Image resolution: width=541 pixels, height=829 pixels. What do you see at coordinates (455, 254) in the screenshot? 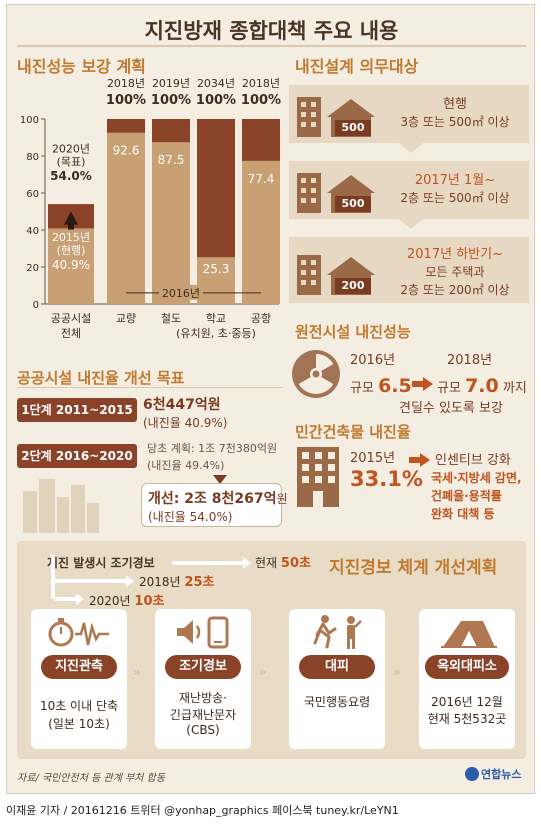
I see `design-row-period: 2017년 하반기~` at bounding box center [455, 254].